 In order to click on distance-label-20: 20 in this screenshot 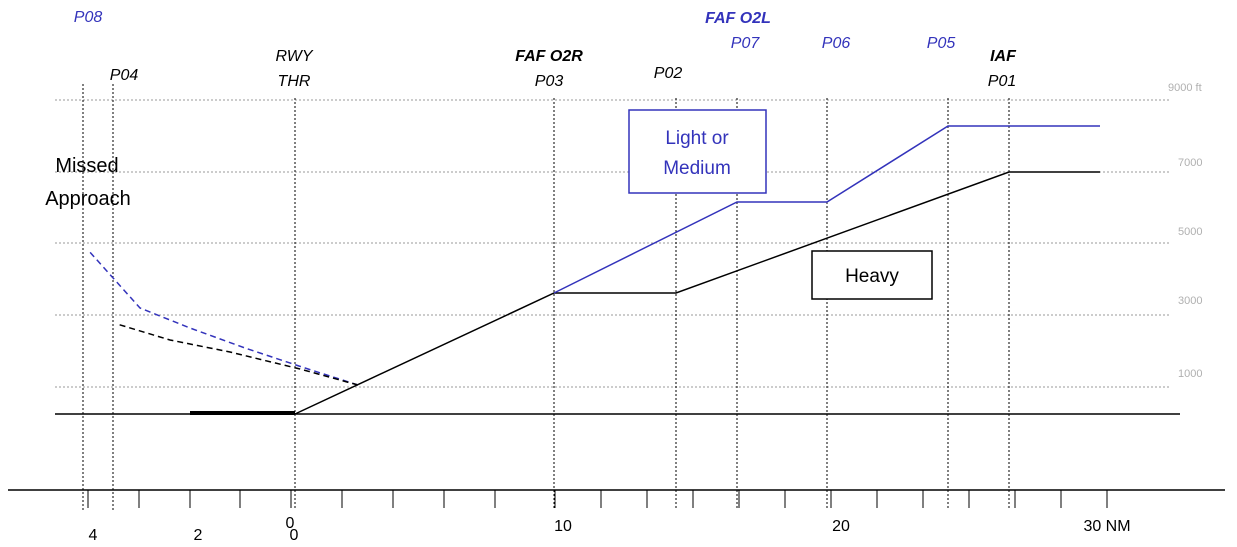, I will do `click(841, 526)`.